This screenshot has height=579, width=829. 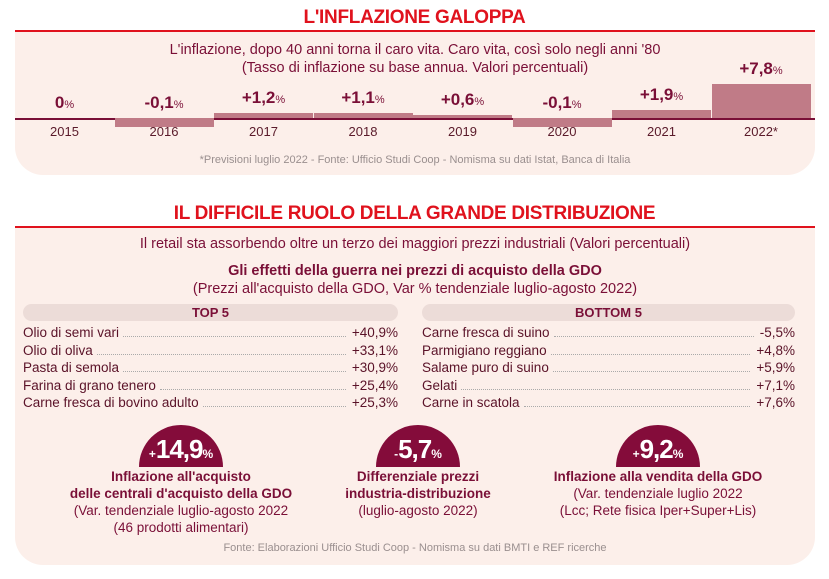 I want to click on product-value: +33,1%, so click(x=374, y=350).